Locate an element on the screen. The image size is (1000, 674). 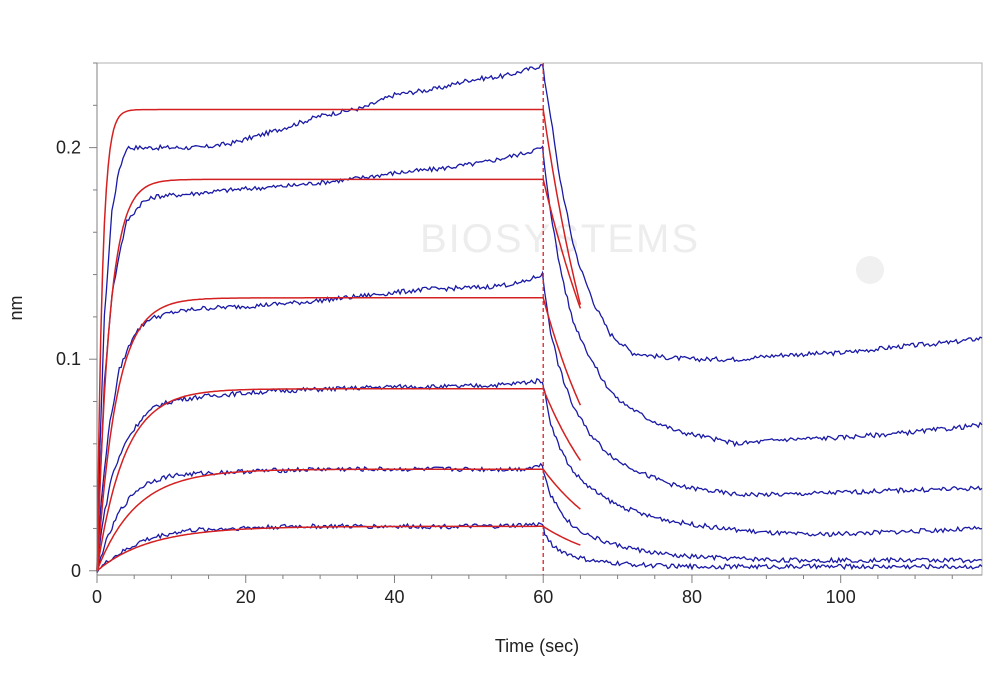
x-axis-ticks: 0 20 40 60 80 100 is located at coordinates (474, 591).